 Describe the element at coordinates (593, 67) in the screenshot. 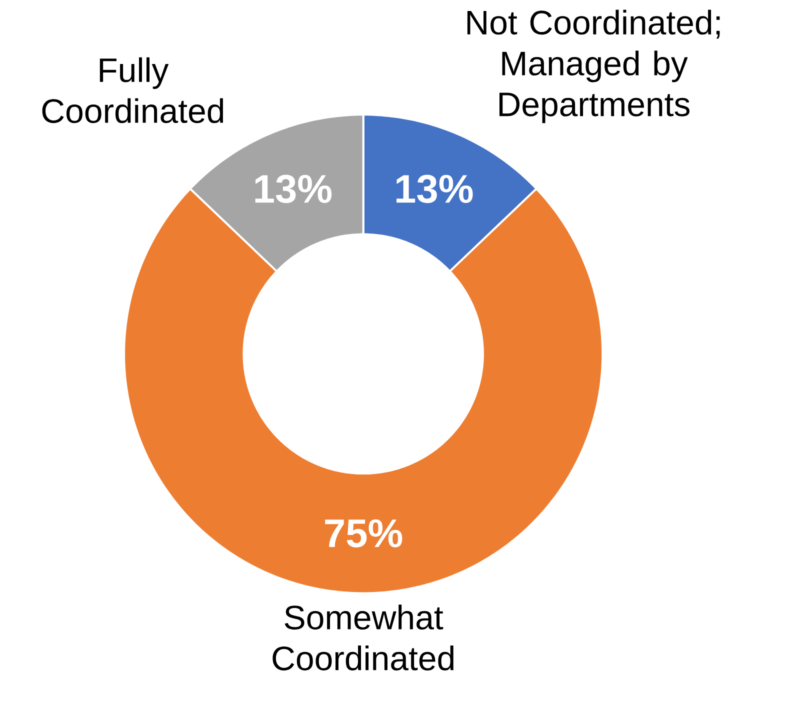

I see `slice-label: Not Coordinated; Managed by Departments` at that location.